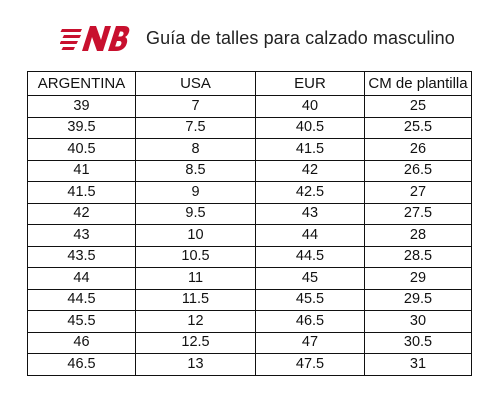 The height and width of the screenshot is (407, 500). What do you see at coordinates (81, 149) in the screenshot?
I see `cell-argentina: 40.5` at bounding box center [81, 149].